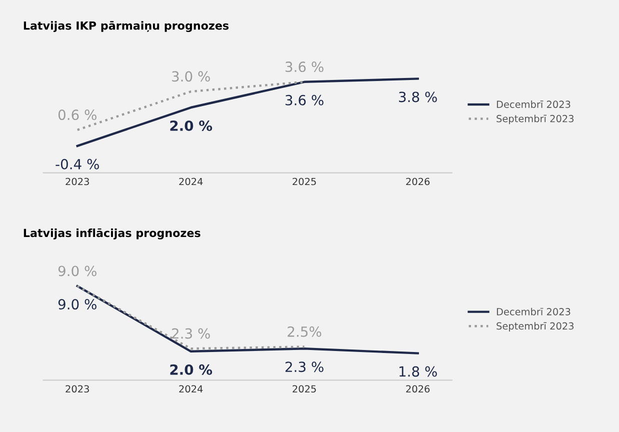 The width and height of the screenshot is (619, 432). What do you see at coordinates (126, 26) in the screenshot?
I see `chart-title: Latvijas IKP pārmaiņu prognozes` at bounding box center [126, 26].